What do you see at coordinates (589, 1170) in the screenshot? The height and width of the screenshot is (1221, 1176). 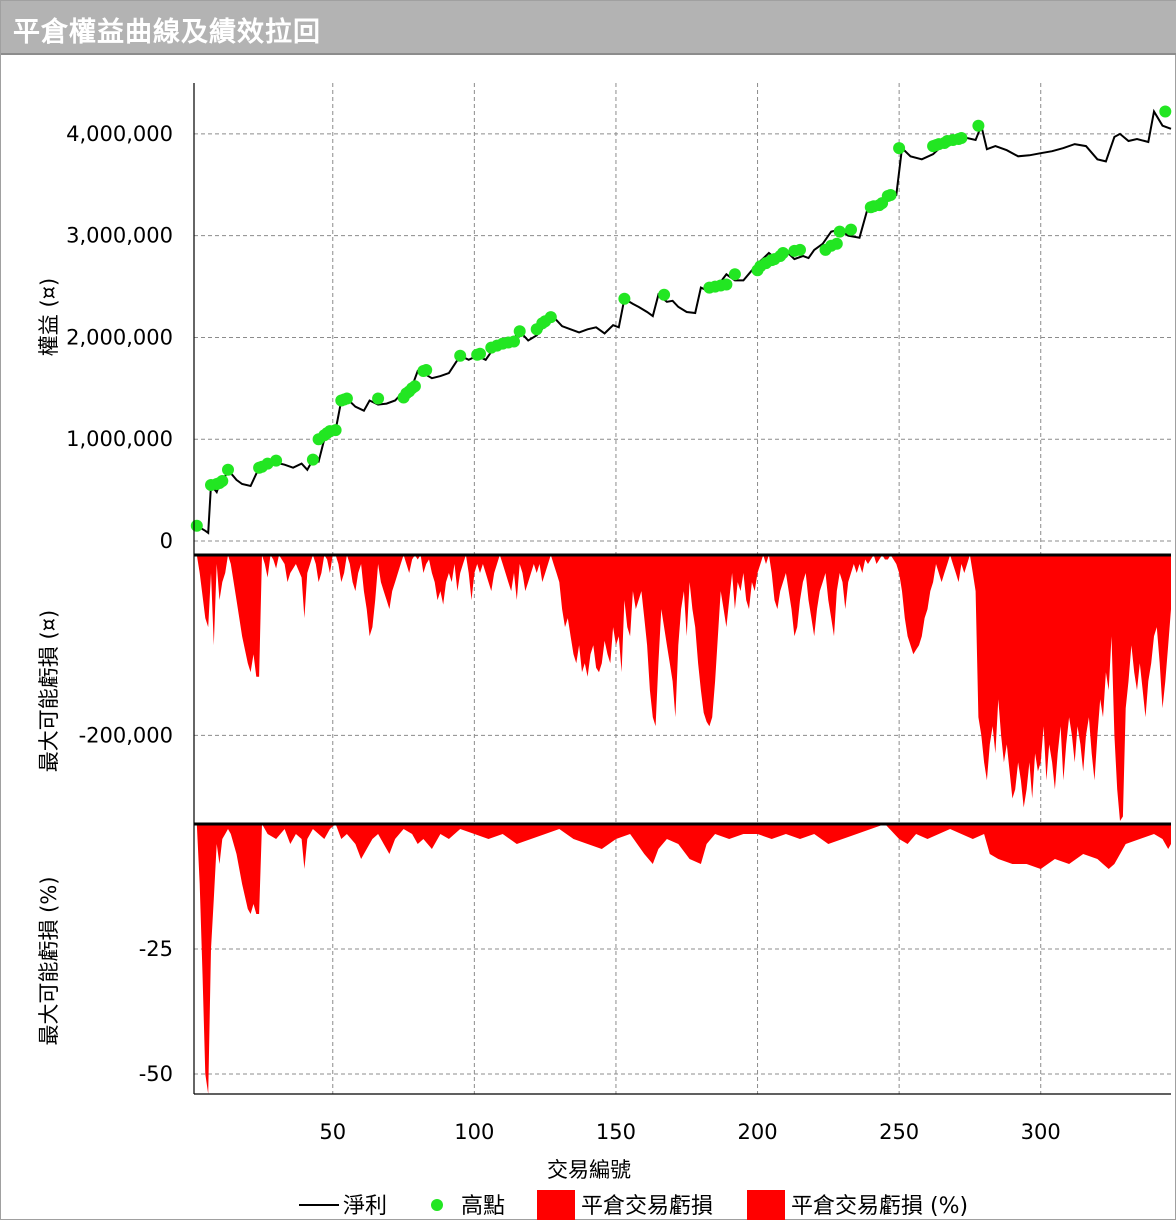 I see `x-axis-label: 交易編號` at bounding box center [589, 1170].